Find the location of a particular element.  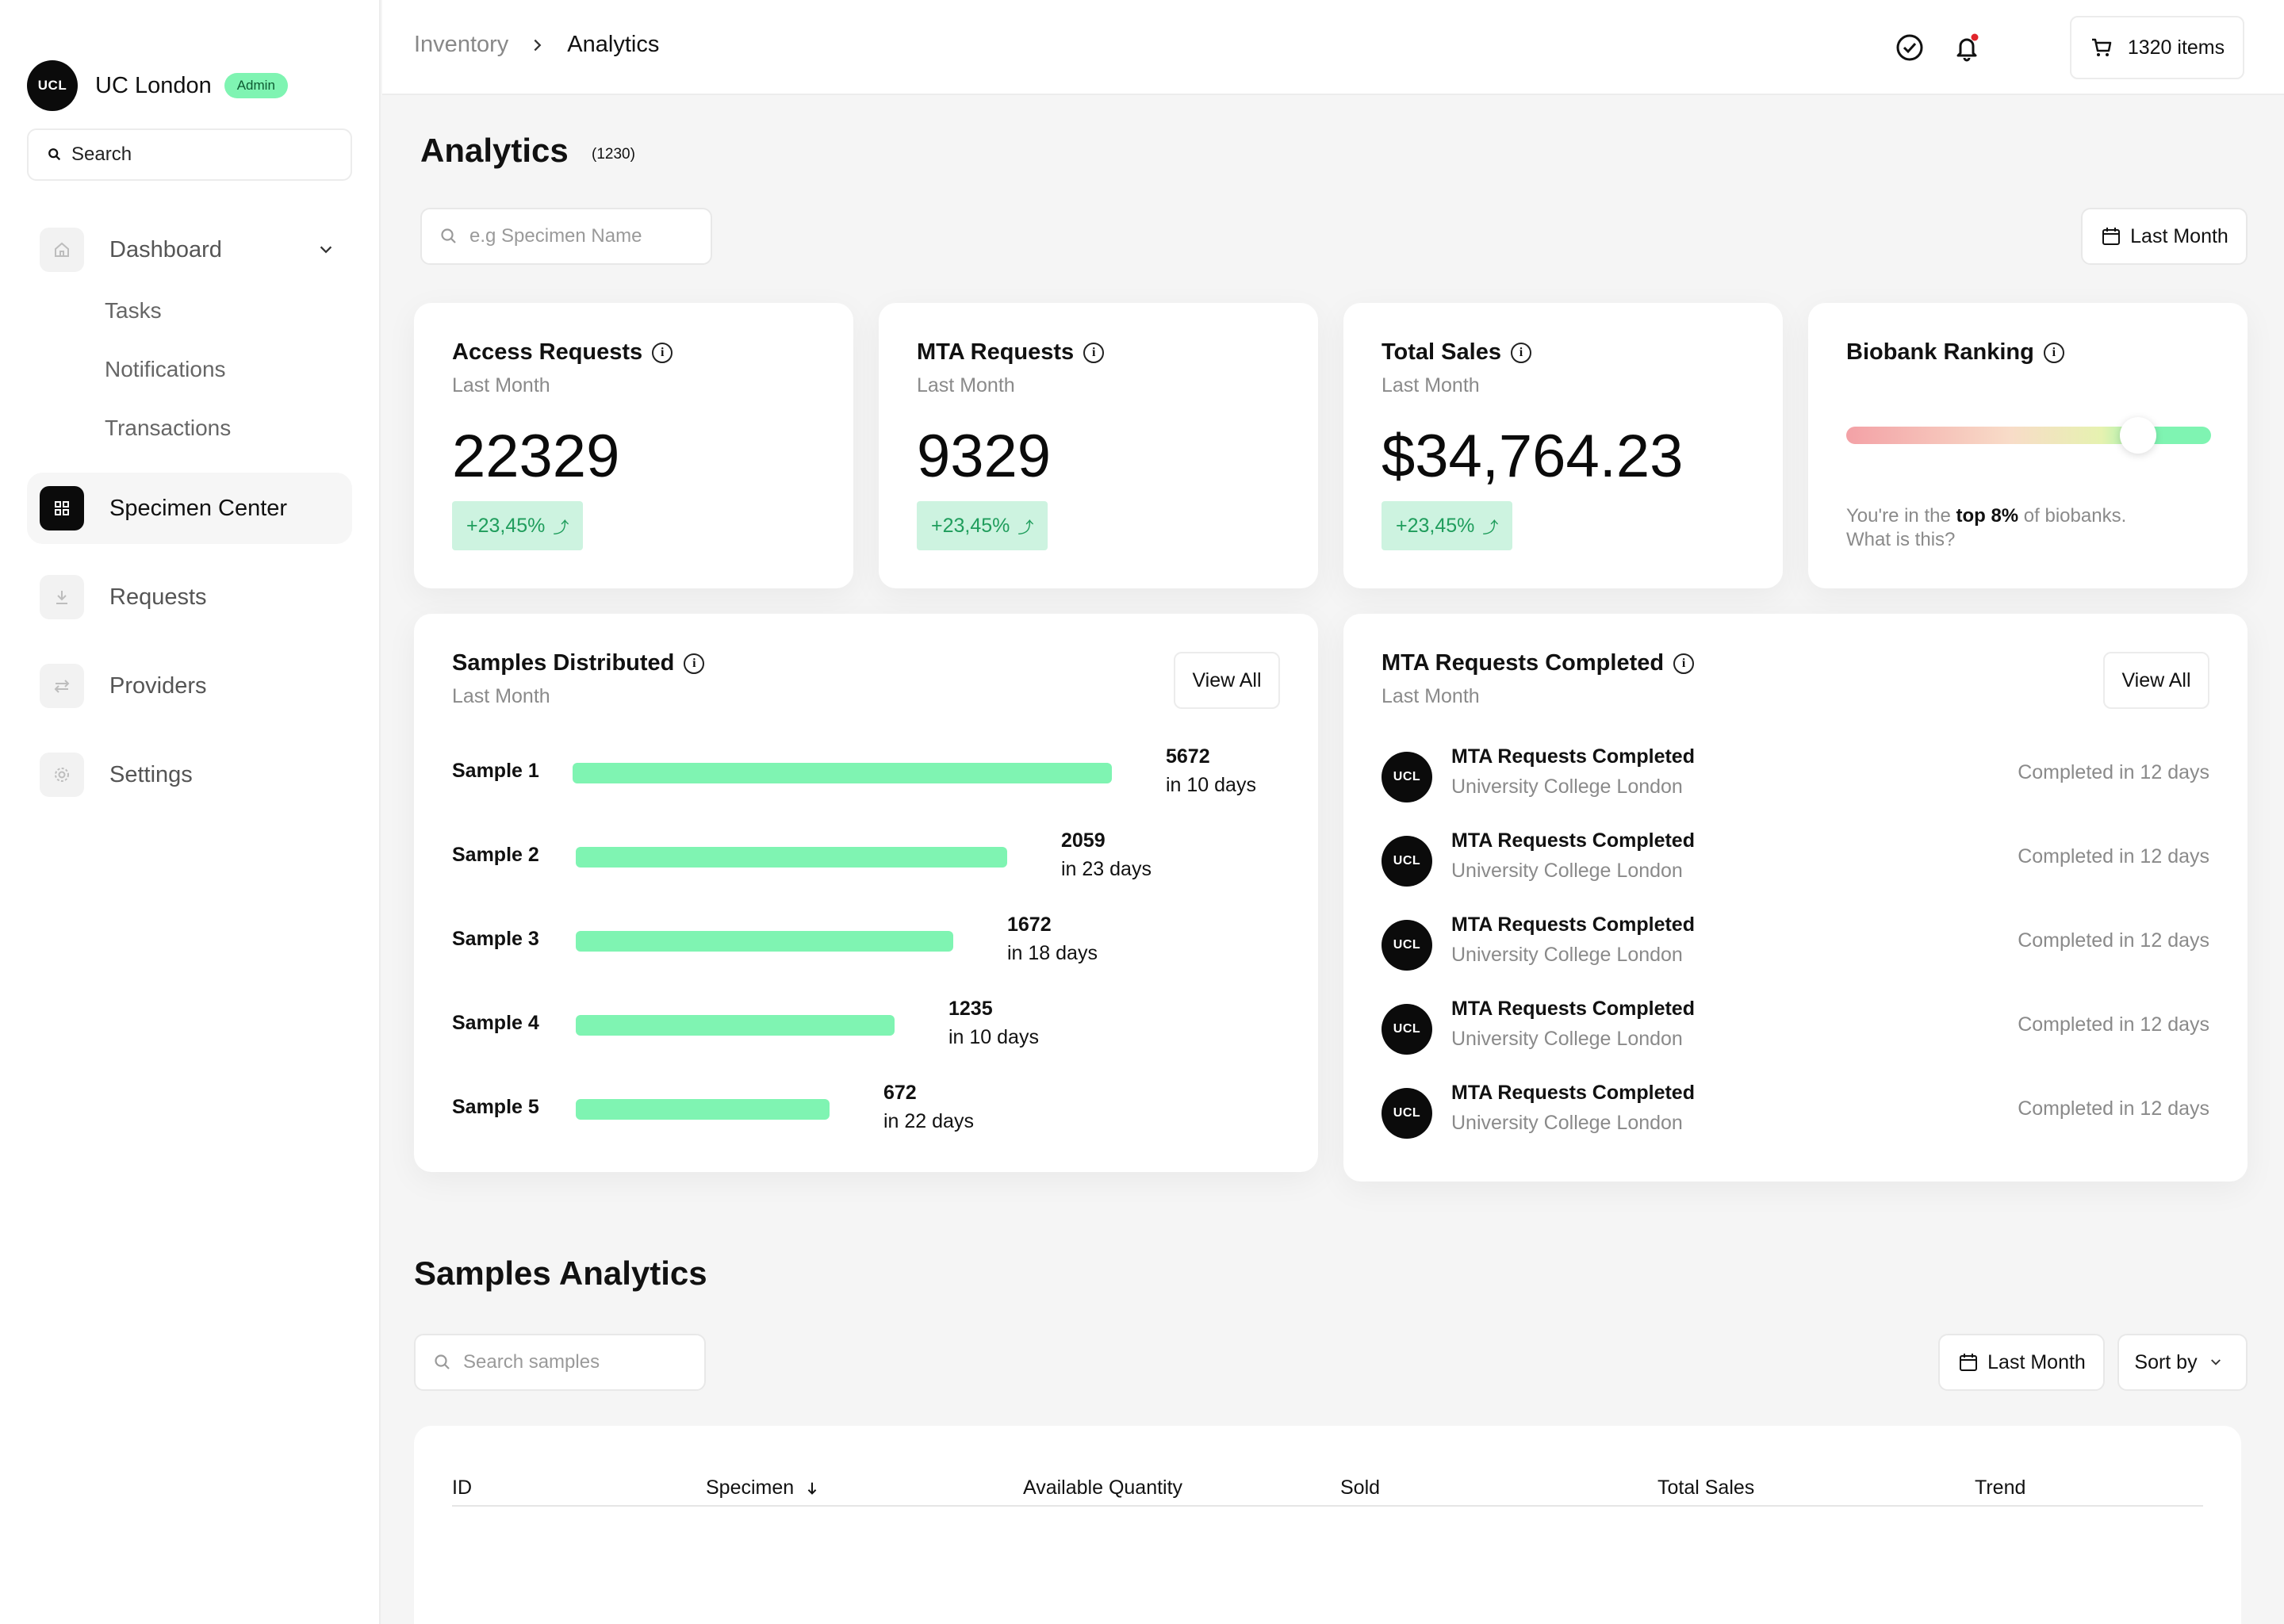

date-filter-button: Last Month is located at coordinates (2164, 236).